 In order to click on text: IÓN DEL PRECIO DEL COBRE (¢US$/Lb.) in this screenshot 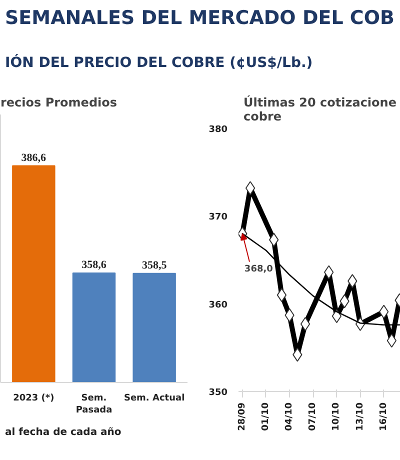, I will do `click(159, 63)`.